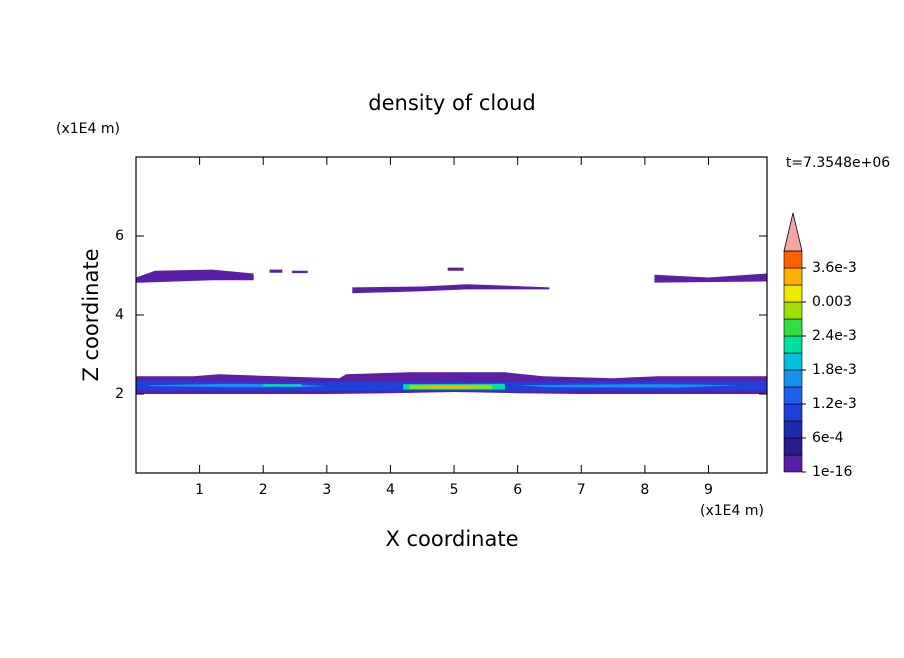 The image size is (904, 658). Describe the element at coordinates (451, 330) in the screenshot. I see `contour-field` at that location.